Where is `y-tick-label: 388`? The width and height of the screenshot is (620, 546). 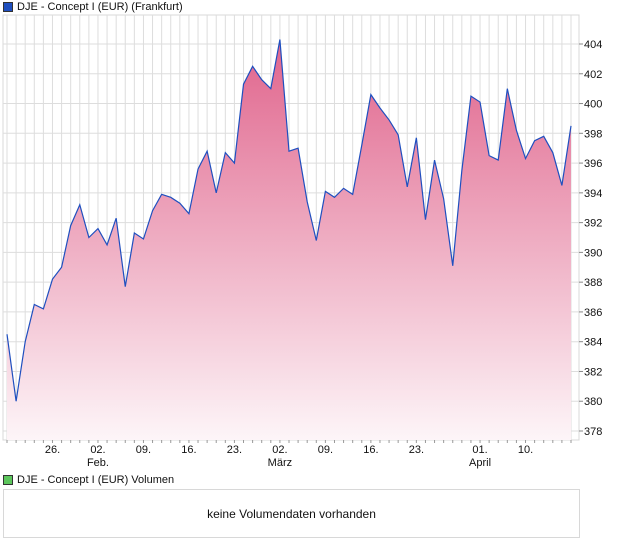 y-tick-label: 388 is located at coordinates (593, 283).